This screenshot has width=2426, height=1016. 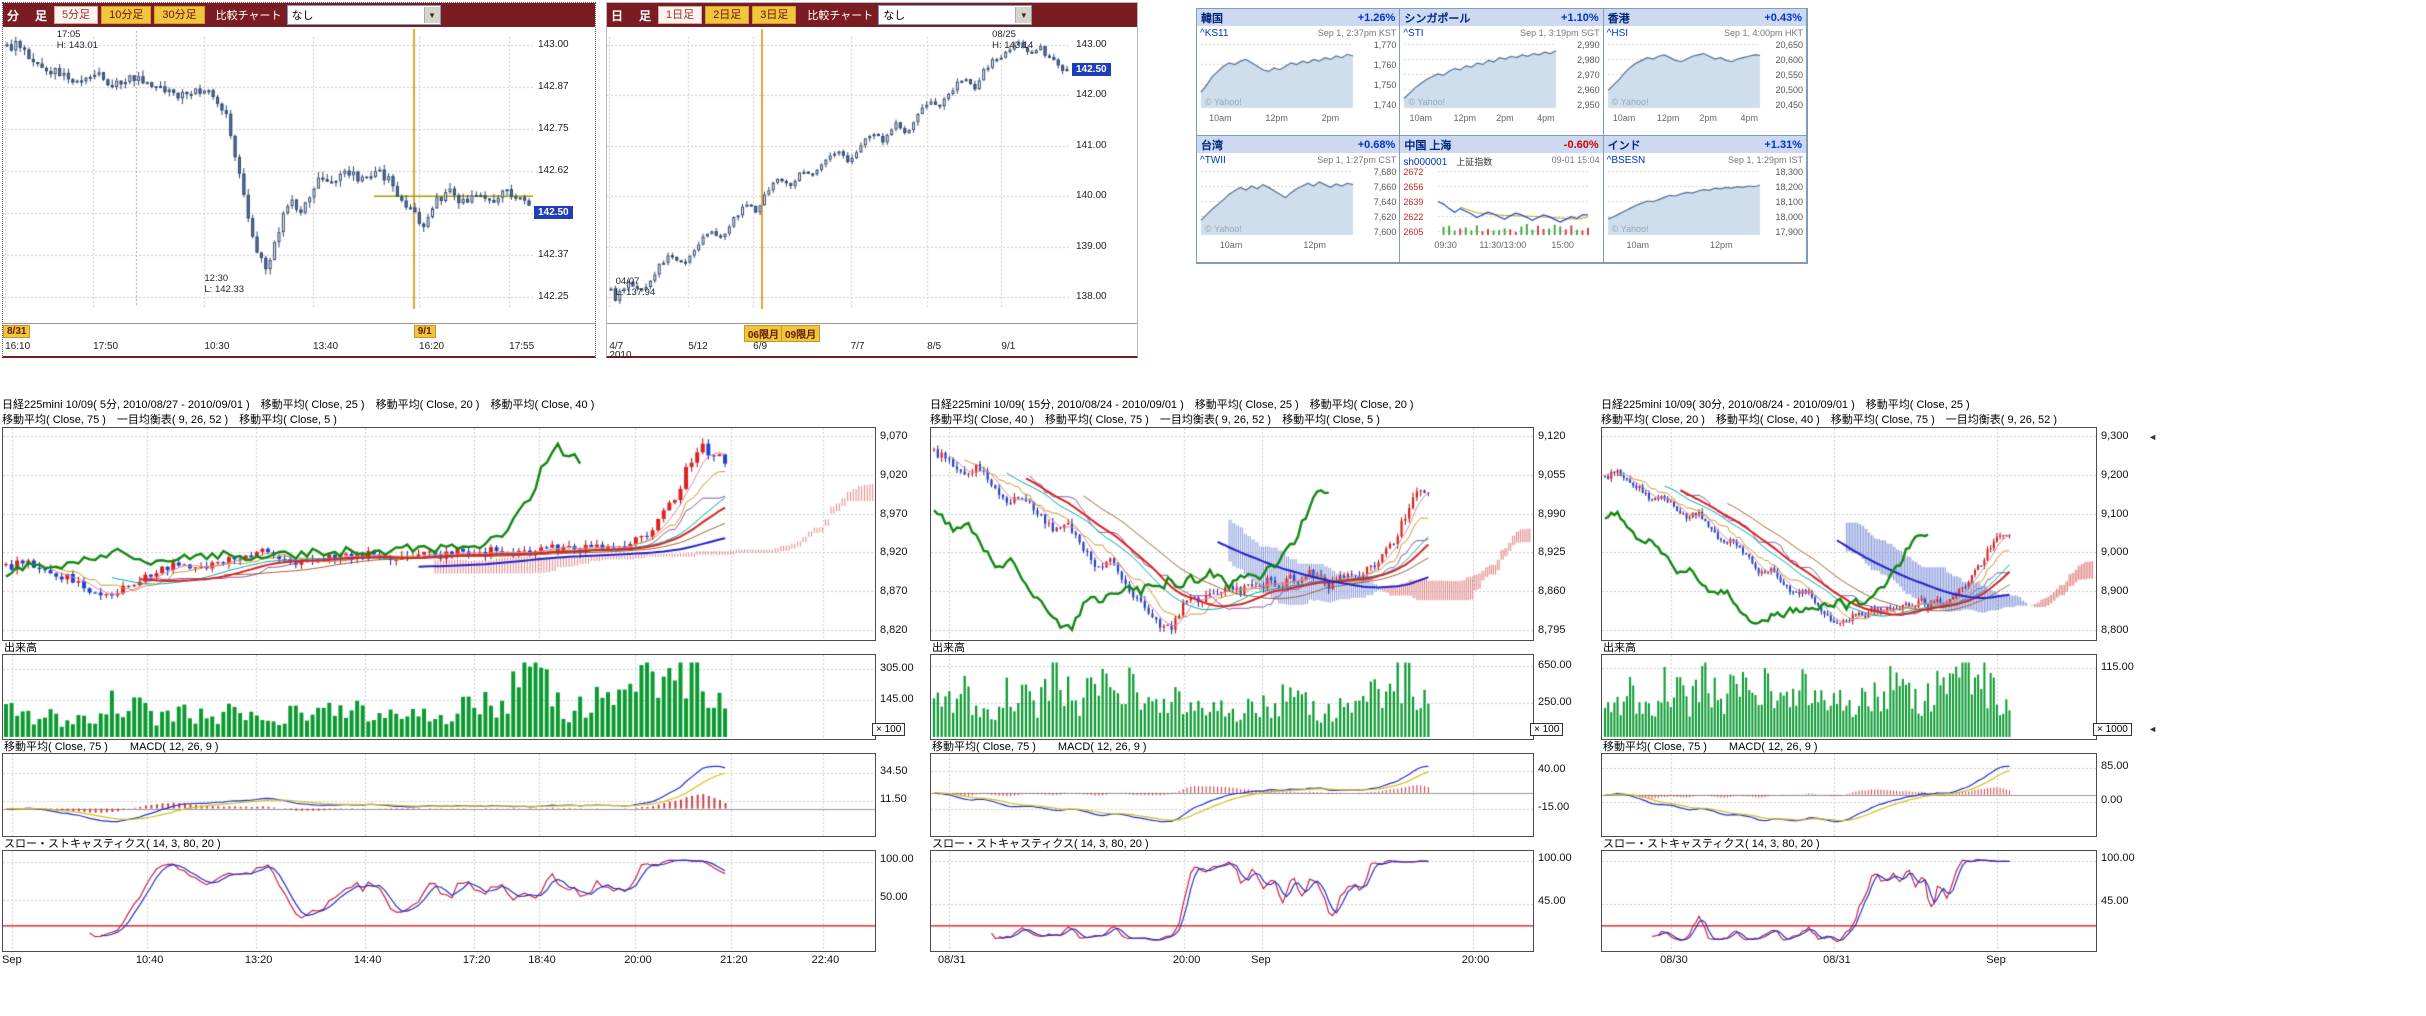 I want to click on world-market-symbol: ^STI, so click(x=1413, y=33).